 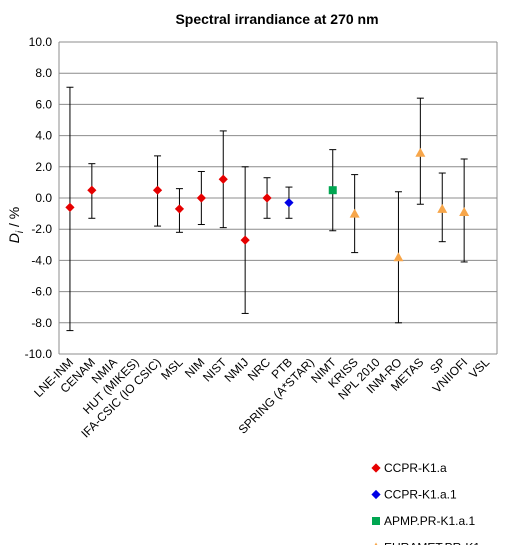 I want to click on chart-title: Spectral irrandiance at 270 nm, so click(x=276, y=19).